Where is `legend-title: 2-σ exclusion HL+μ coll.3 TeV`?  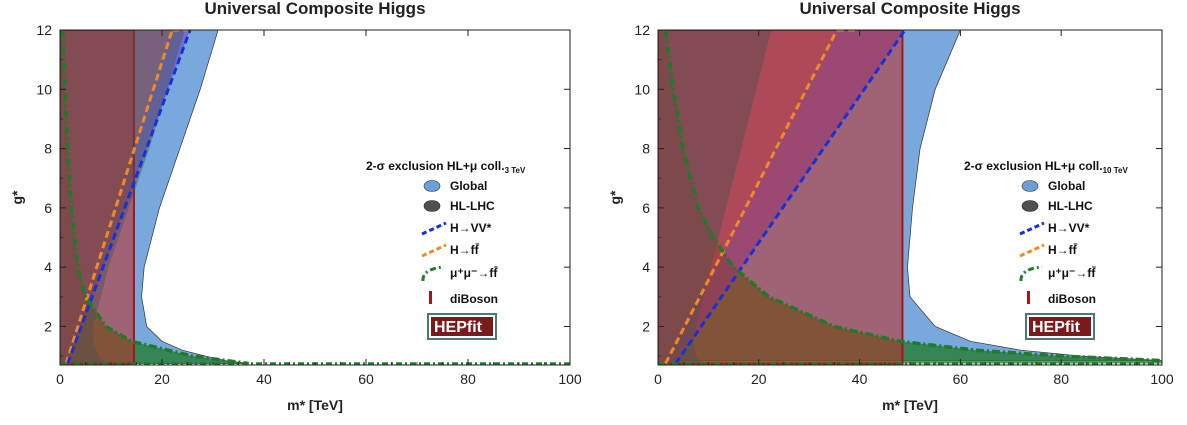 legend-title: 2-σ exclusion HL+μ coll.3 TeV is located at coordinates (446, 167).